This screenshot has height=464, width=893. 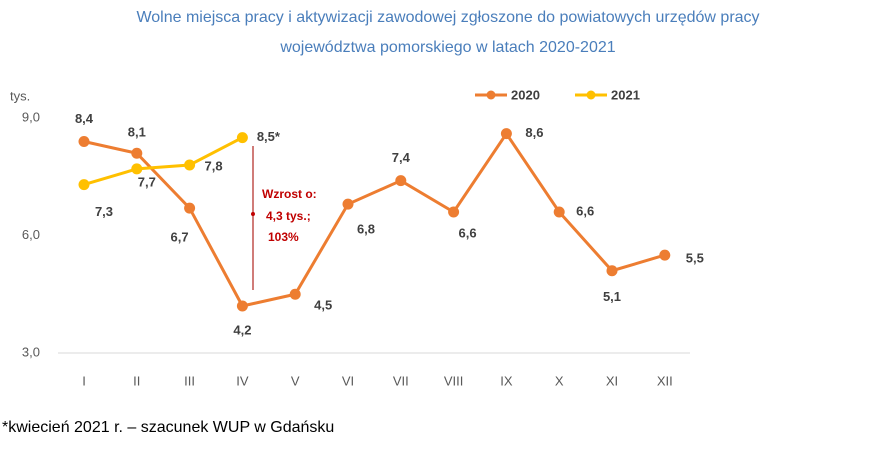 What do you see at coordinates (20, 95) in the screenshot?
I see `y-axis-label: tys.` at bounding box center [20, 95].